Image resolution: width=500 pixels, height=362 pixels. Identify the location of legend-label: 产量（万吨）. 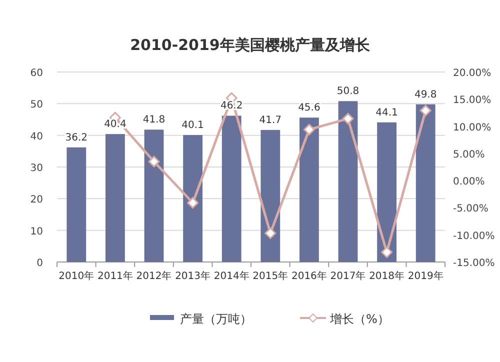
(216, 319).